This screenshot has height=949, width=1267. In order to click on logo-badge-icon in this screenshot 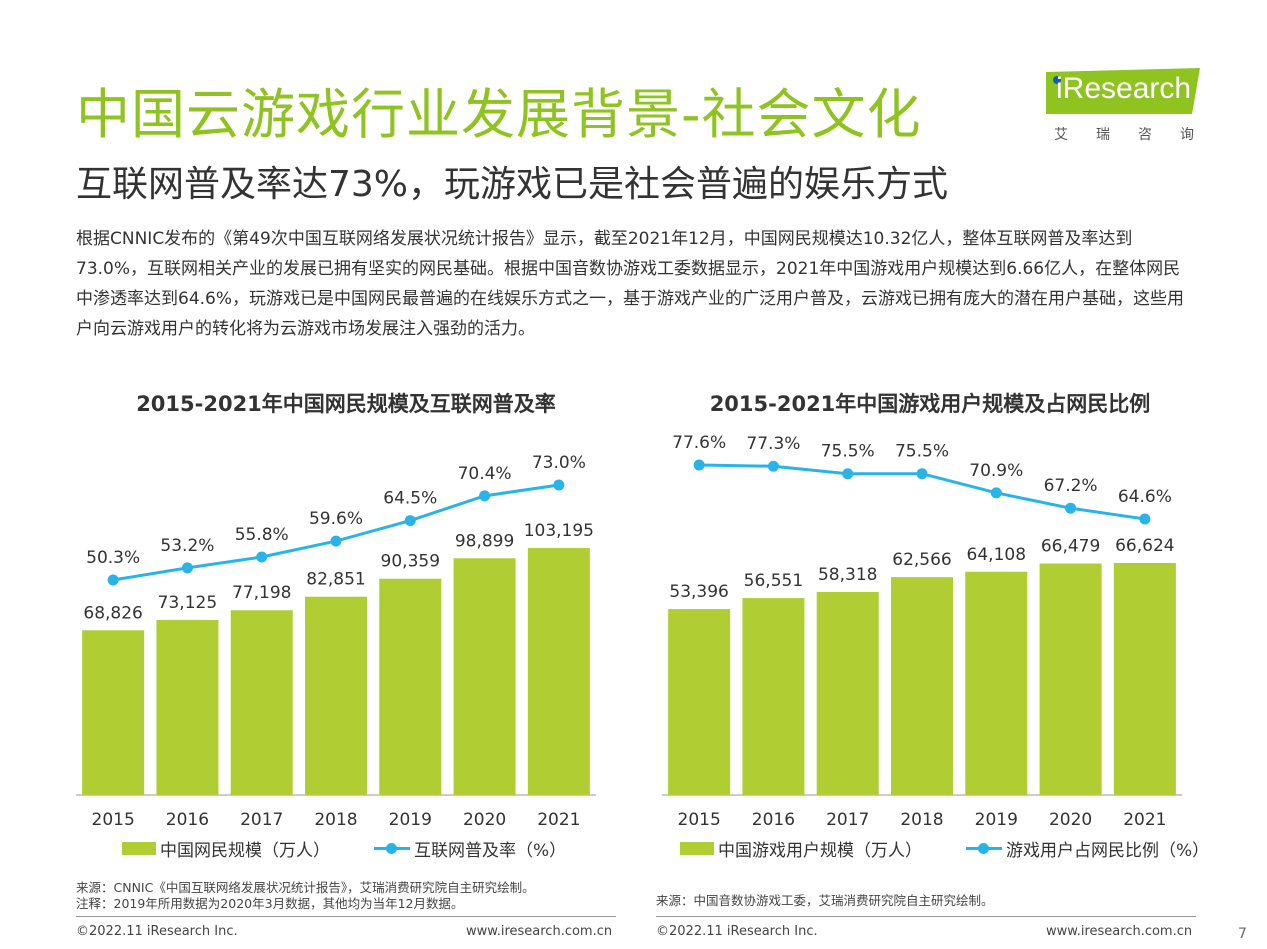, I will do `click(1123, 91)`.